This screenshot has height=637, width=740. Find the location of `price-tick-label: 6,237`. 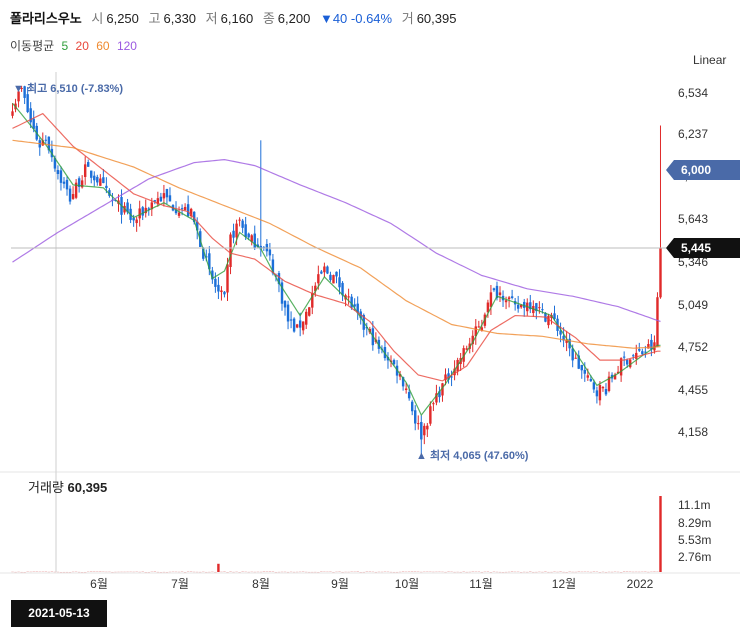

price-tick-label: 6,237 is located at coordinates (693, 134).